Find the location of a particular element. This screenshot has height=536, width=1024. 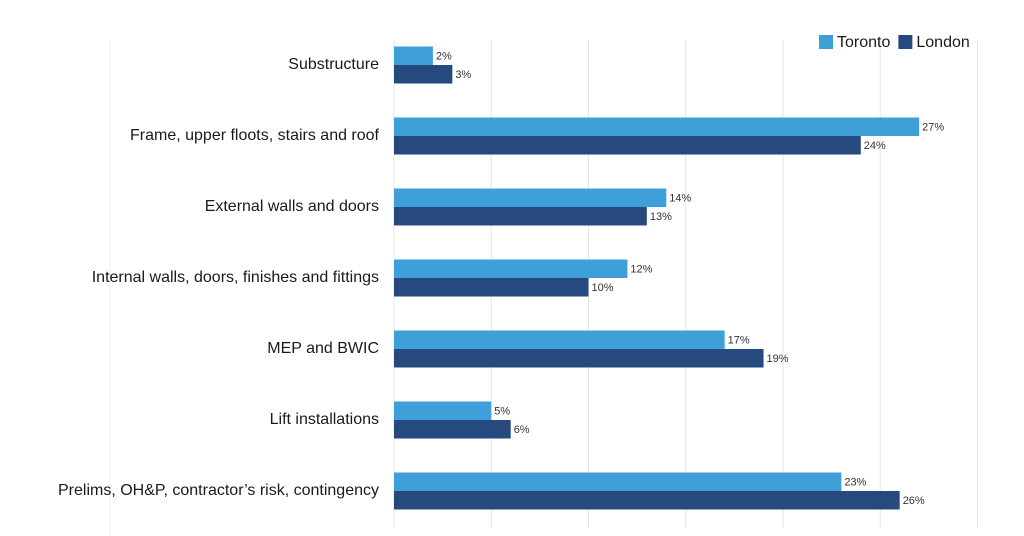

value-label: 6% is located at coordinates (522, 430).